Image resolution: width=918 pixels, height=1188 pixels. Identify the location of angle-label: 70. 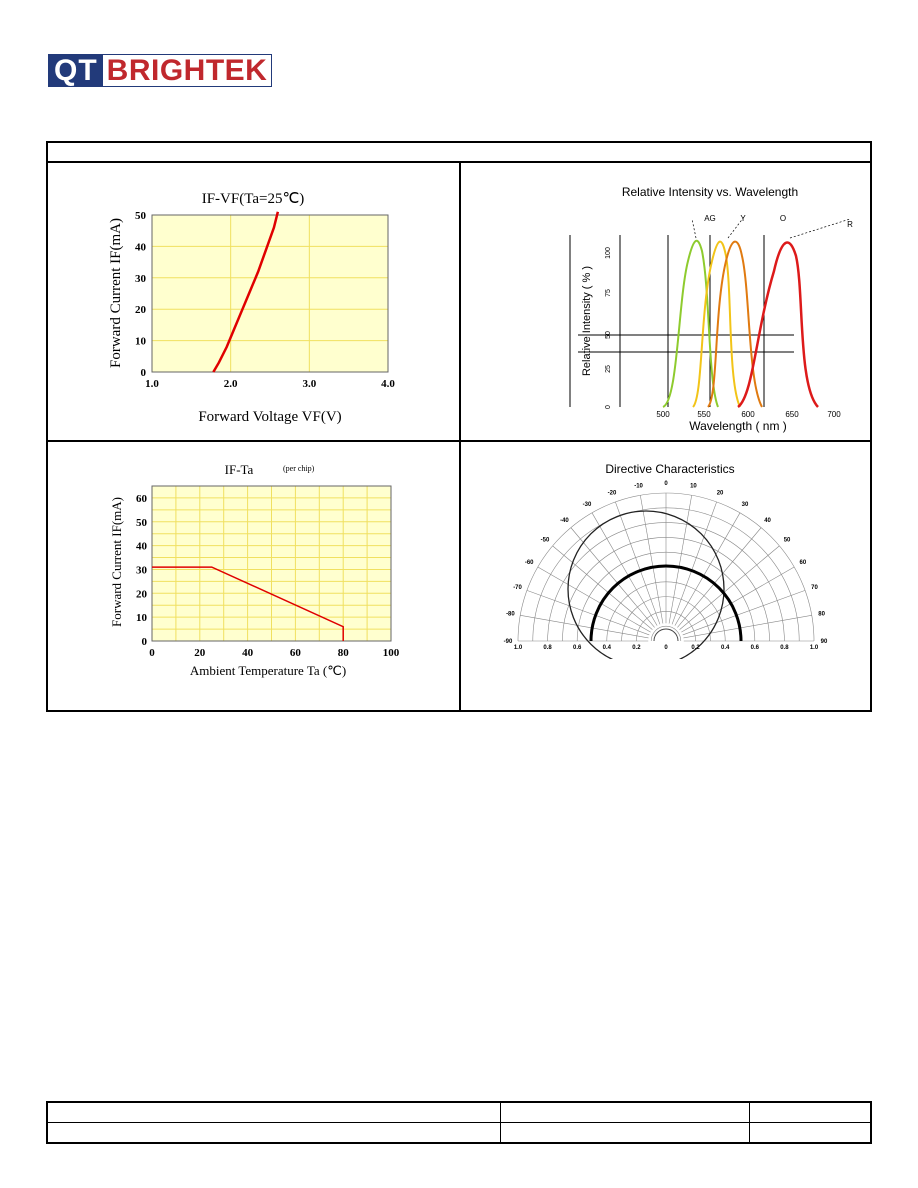
(814, 588).